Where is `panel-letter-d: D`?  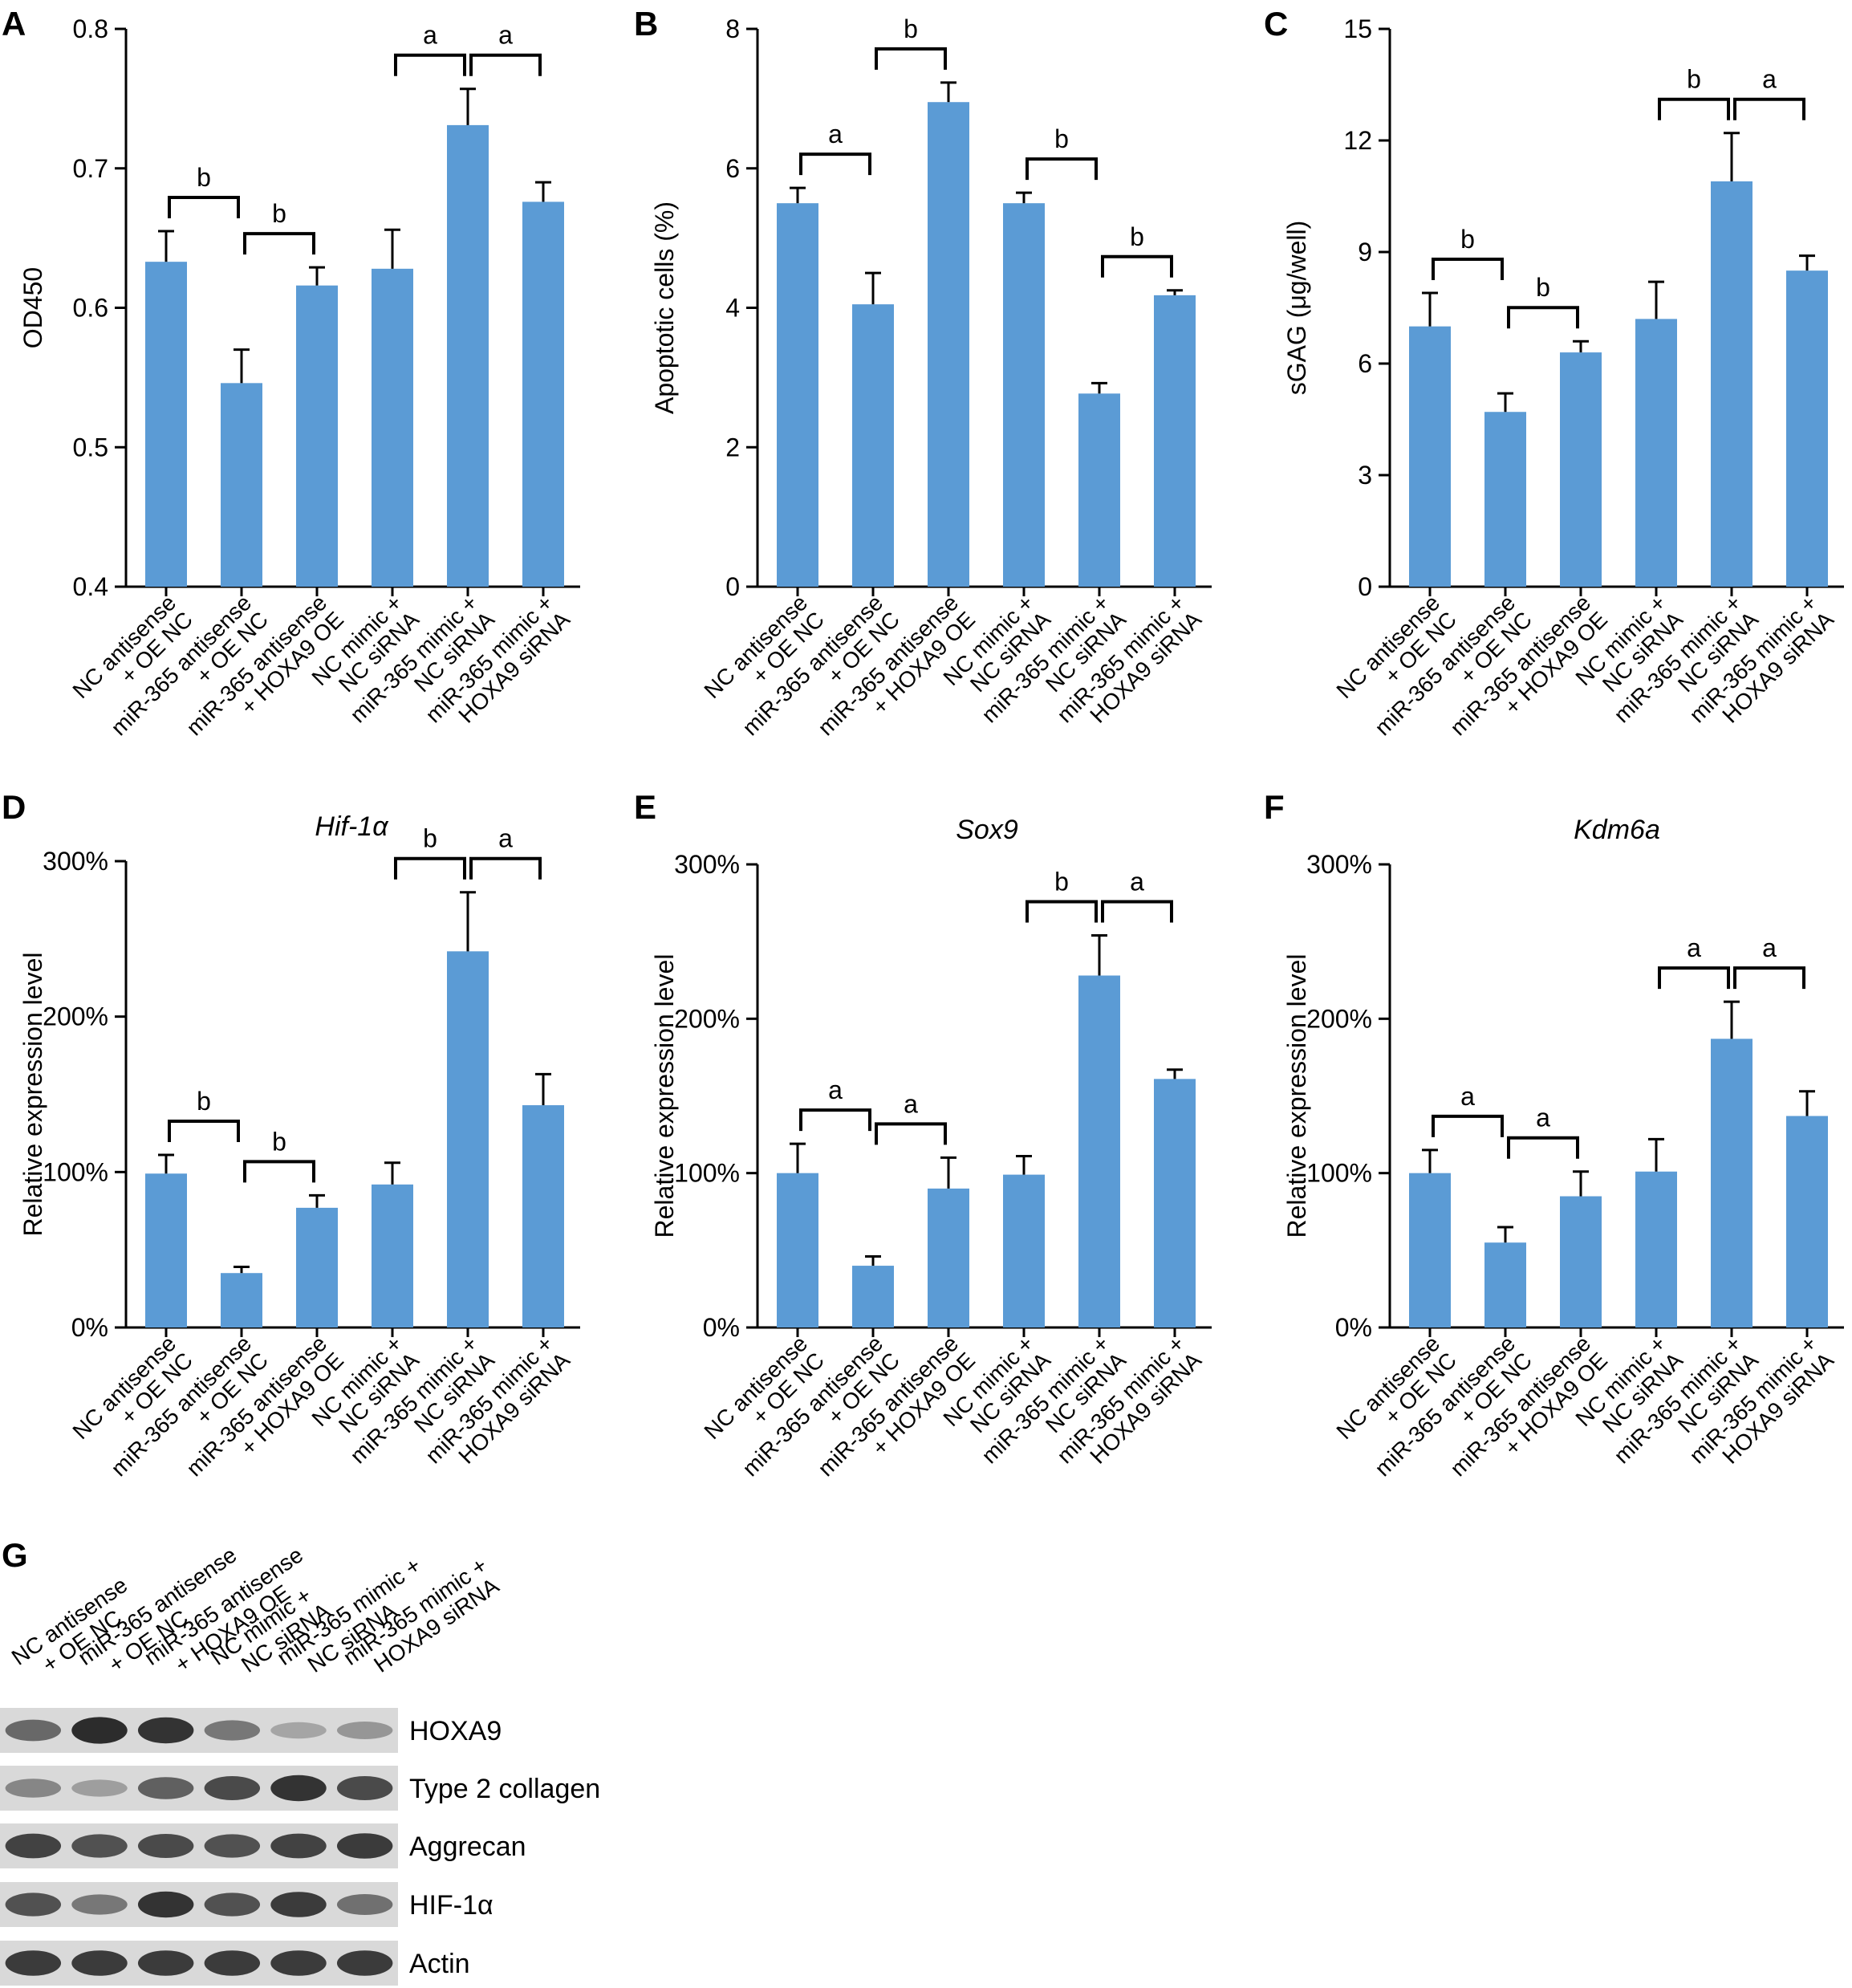 panel-letter-d: D is located at coordinates (14, 807).